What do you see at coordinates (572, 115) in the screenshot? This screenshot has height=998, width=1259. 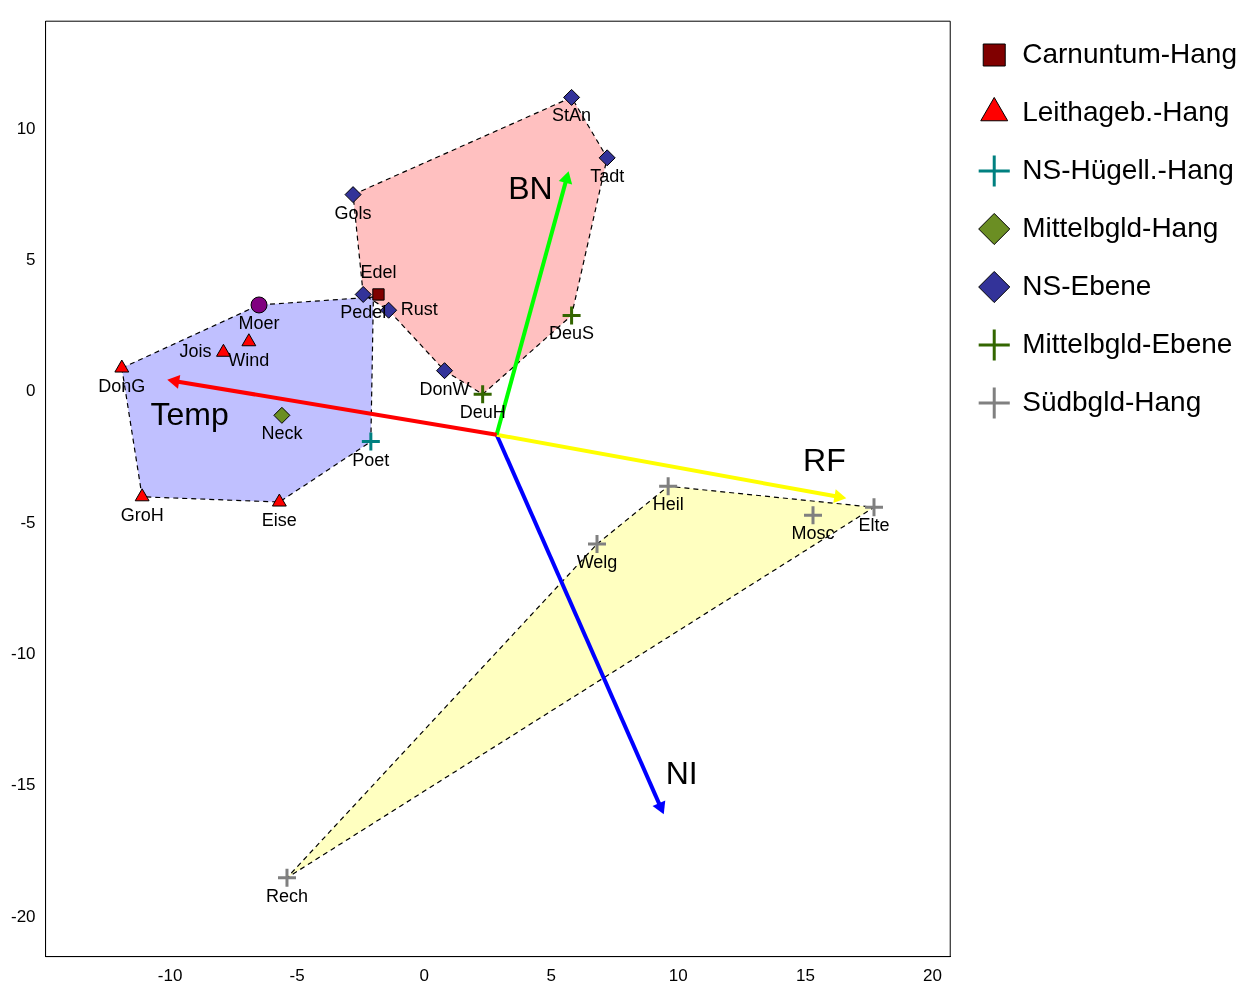 I see `annotation: StAn` at bounding box center [572, 115].